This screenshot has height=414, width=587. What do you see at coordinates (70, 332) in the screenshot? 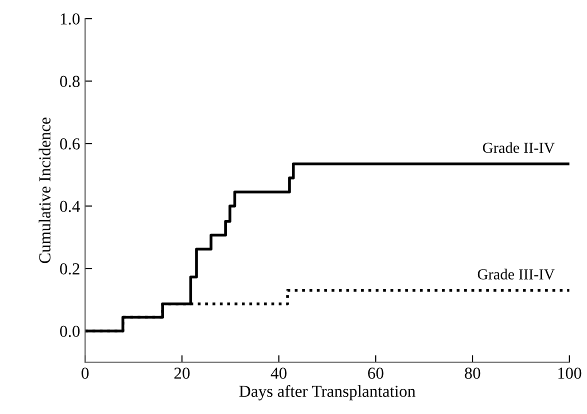
I see `y-tick-label: 0.0` at bounding box center [70, 332].